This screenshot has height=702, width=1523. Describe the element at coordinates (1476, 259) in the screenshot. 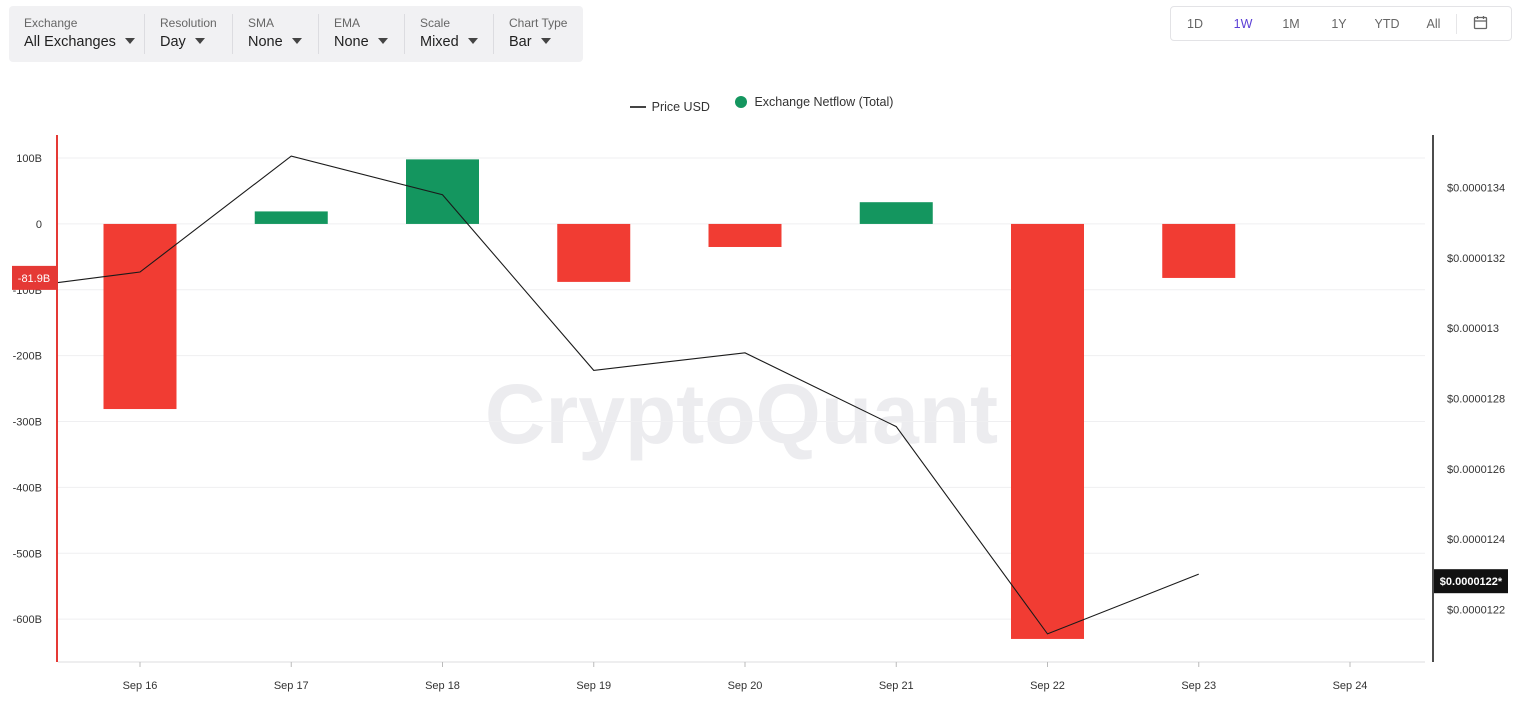

I see `y-right-tick-label: $0.0000132` at that location.